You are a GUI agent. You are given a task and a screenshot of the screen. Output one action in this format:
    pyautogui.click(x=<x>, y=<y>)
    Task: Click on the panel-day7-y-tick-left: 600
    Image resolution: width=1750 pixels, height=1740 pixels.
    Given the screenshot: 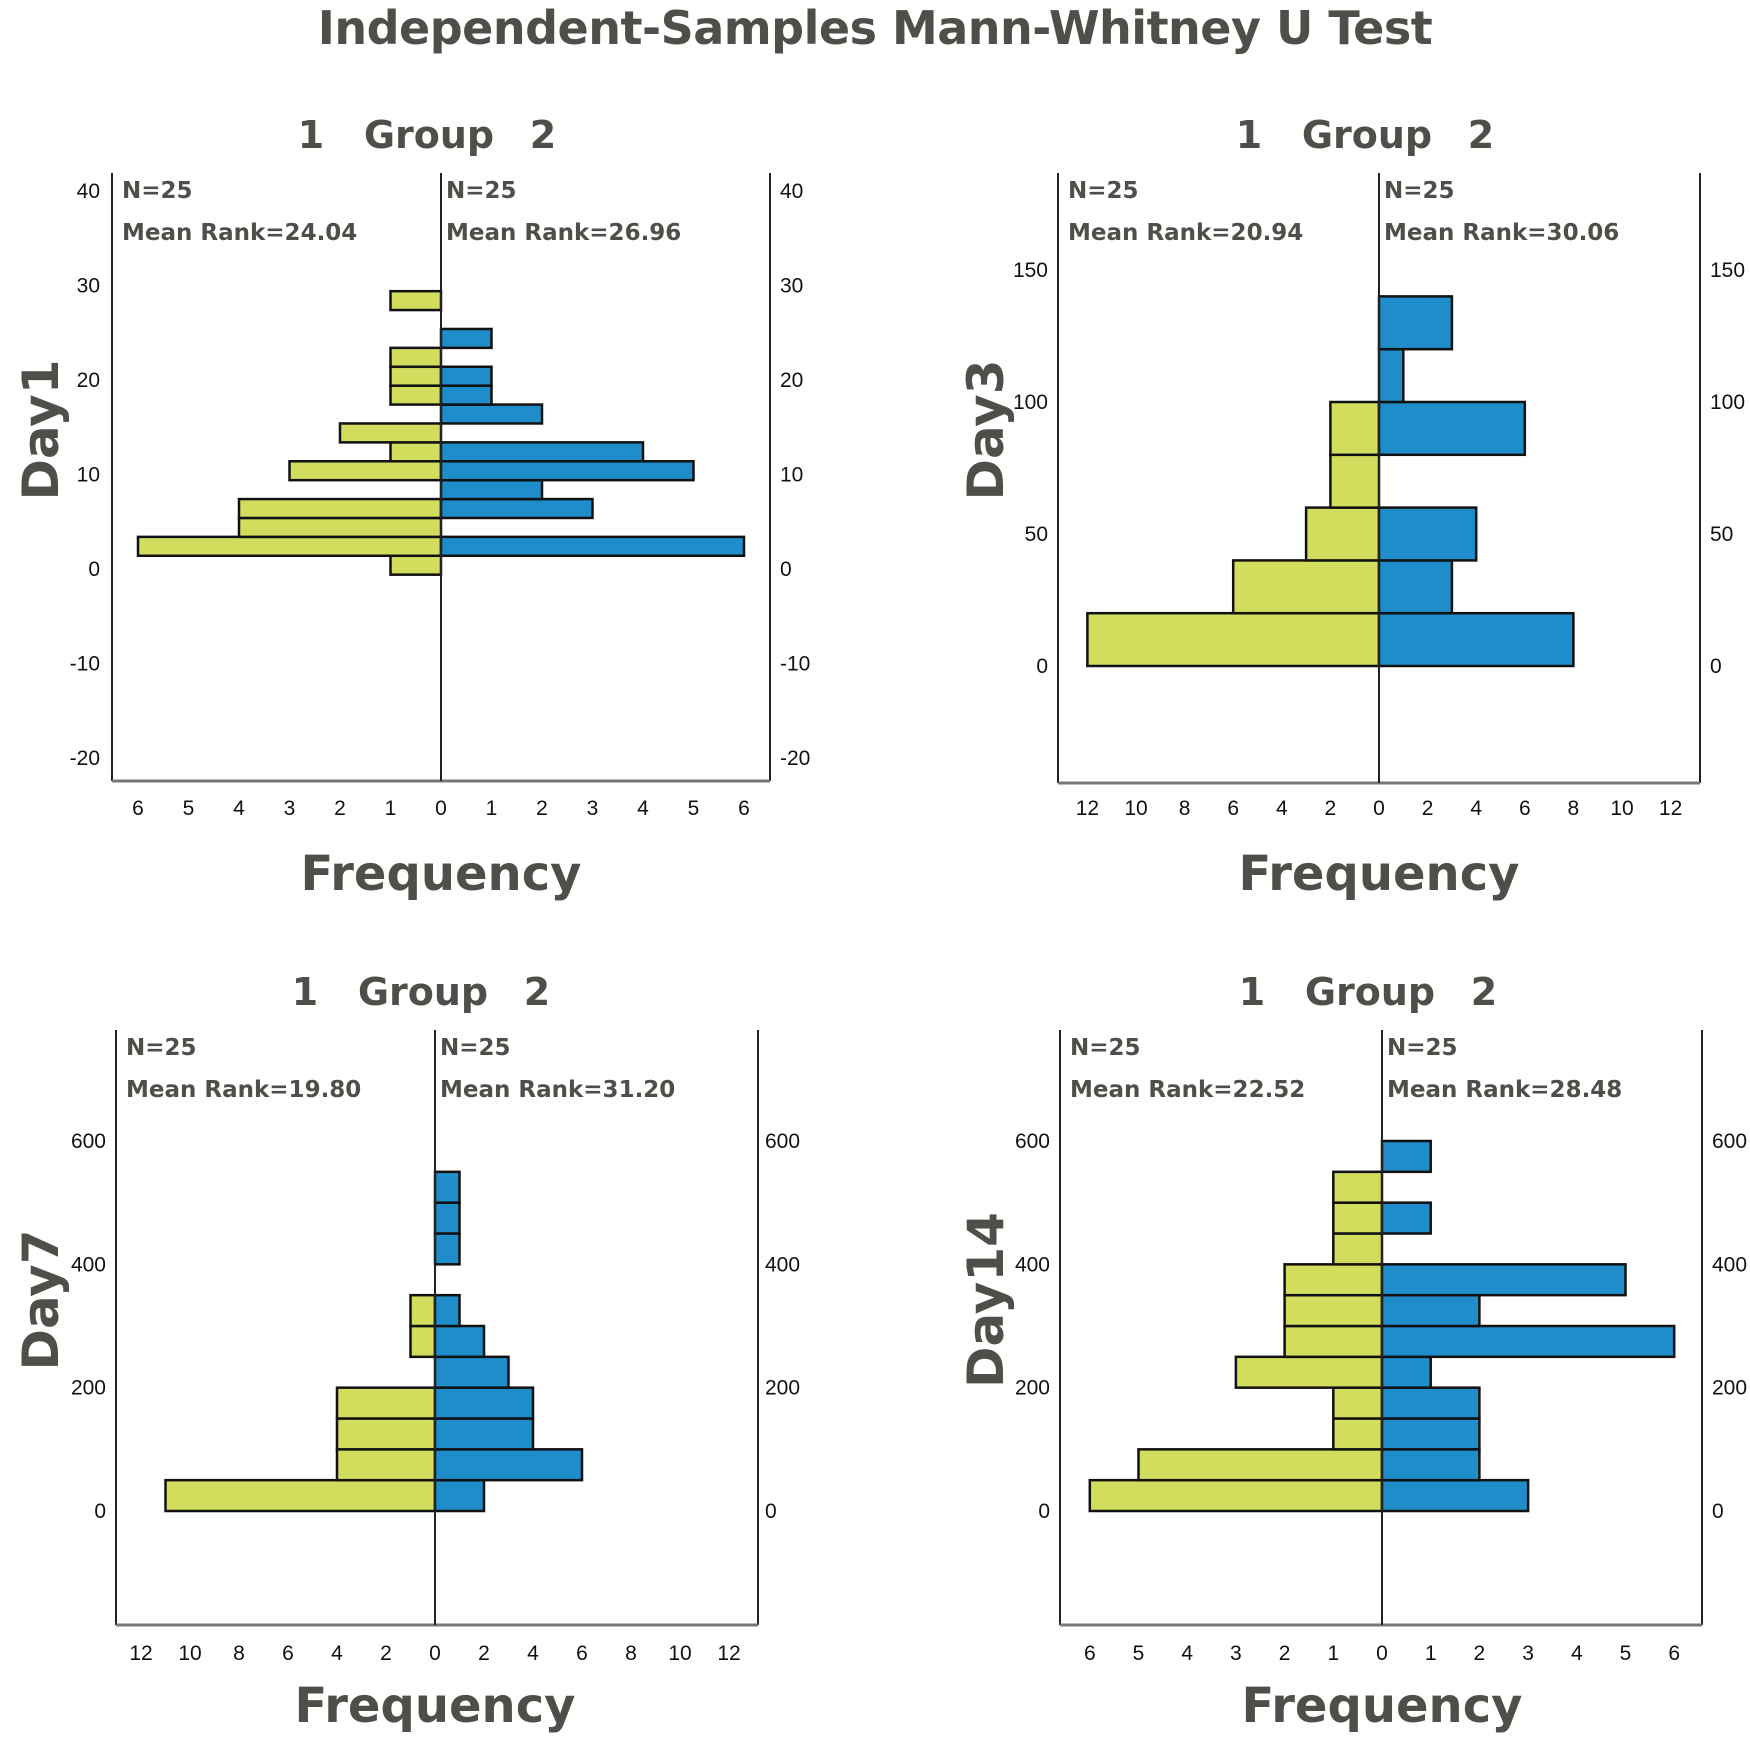 What is the action you would take?
    pyautogui.click(x=88, y=1141)
    